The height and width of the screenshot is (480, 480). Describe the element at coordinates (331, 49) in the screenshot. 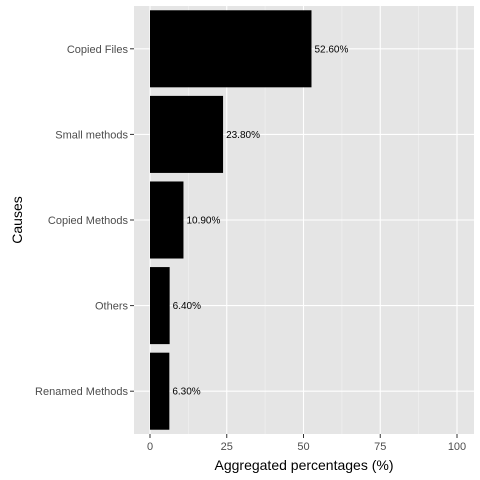

I see `data-label: 52.60%` at that location.